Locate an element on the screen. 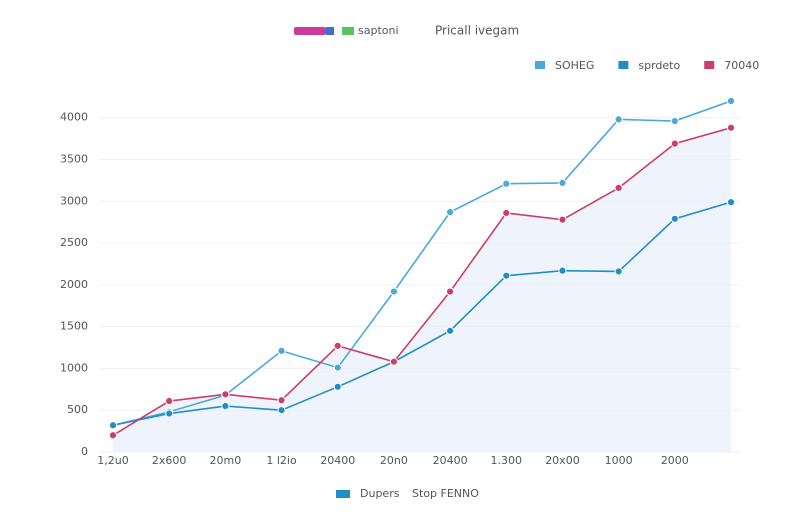 The width and height of the screenshot is (800, 512). x-tick-label: 1.300 is located at coordinates (507, 460).